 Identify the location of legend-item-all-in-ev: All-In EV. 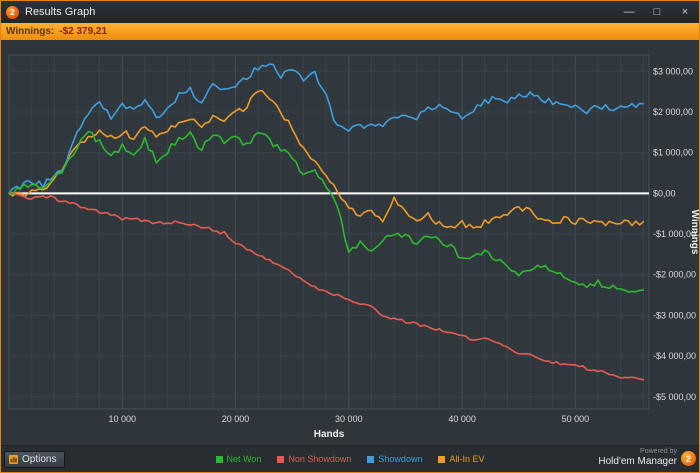
(461, 459).